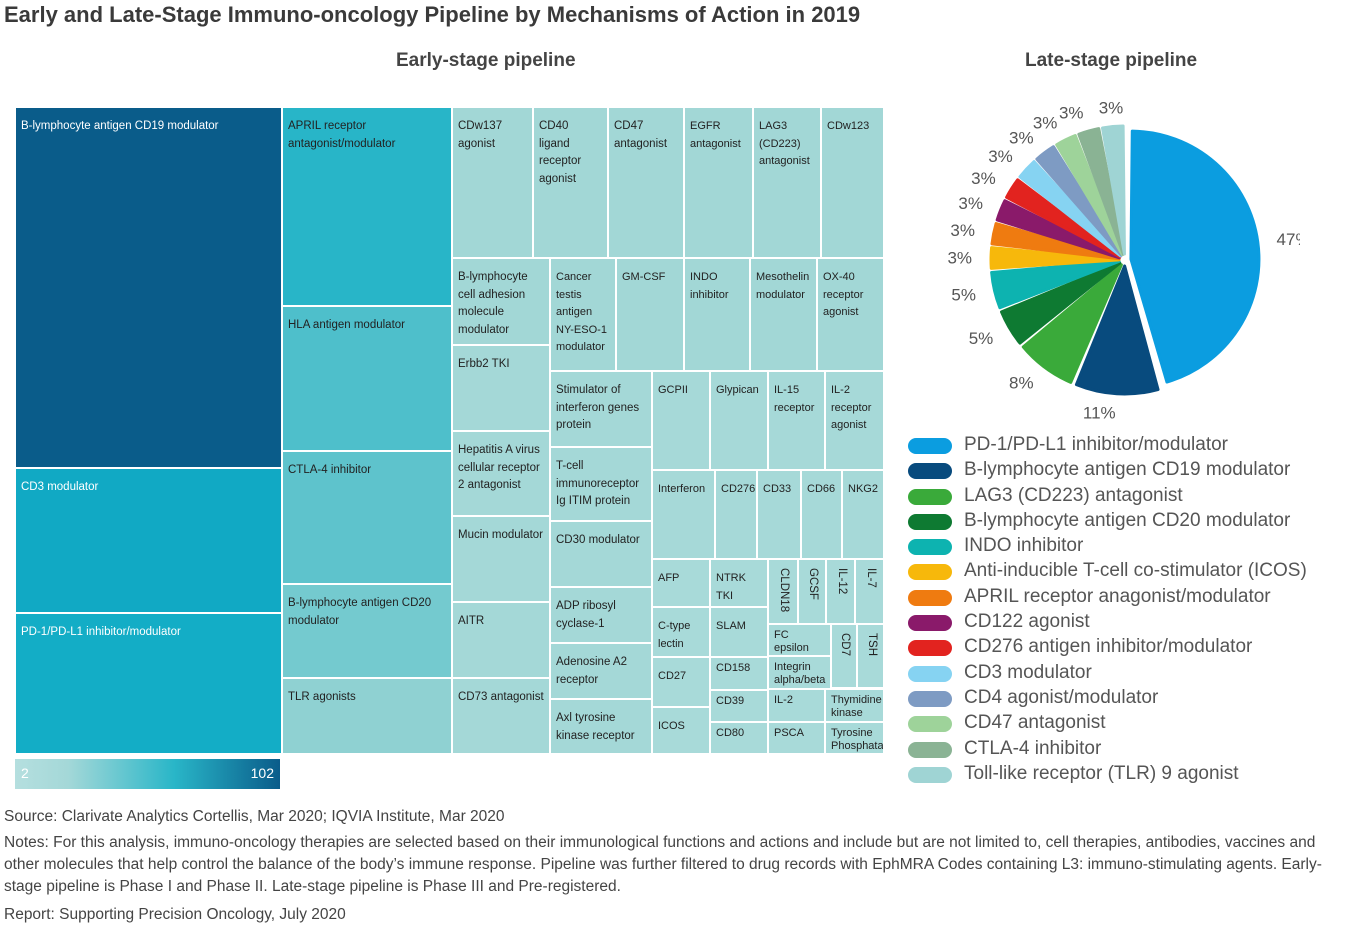 This screenshot has width=1352, height=938. I want to click on treemap-cell-label: Thymidine kinase, so click(856, 706).